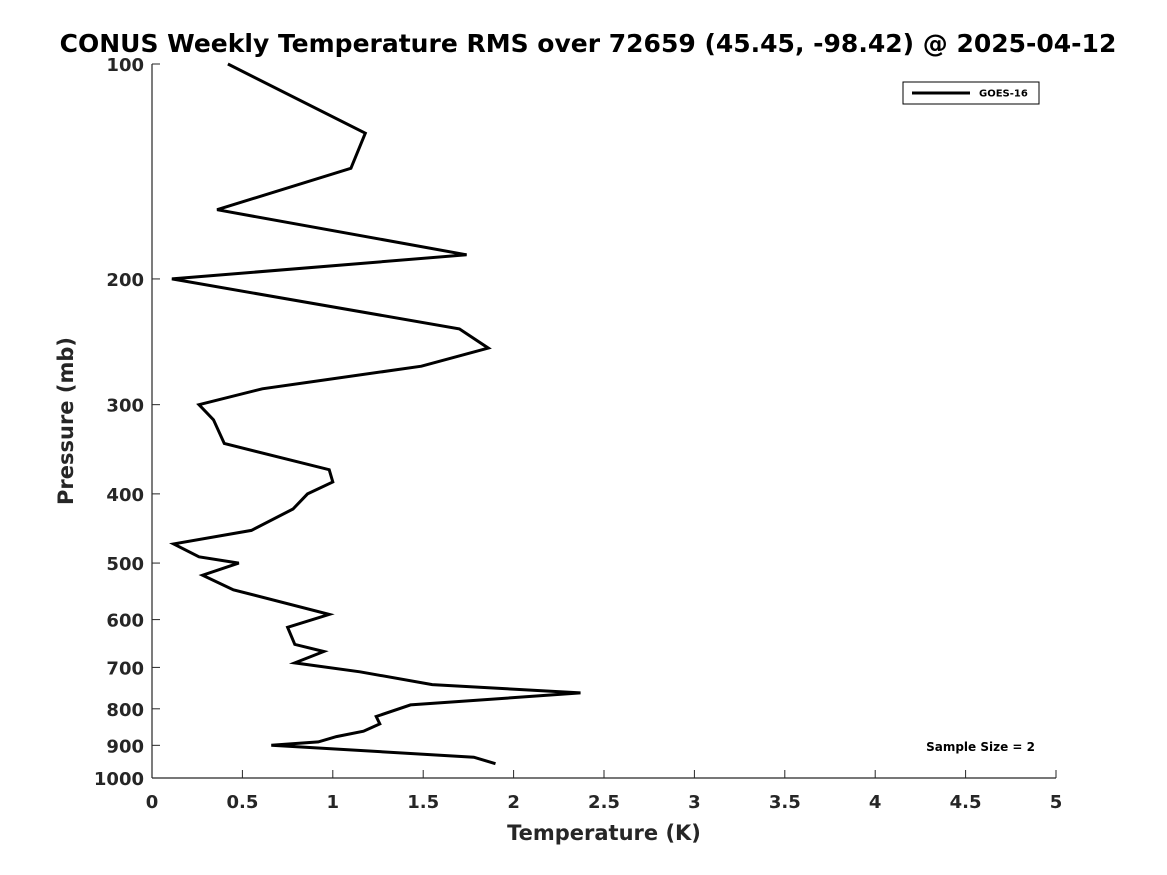 The height and width of the screenshot is (875, 1167). I want to click on y-tick-label: 100, so click(125, 65).